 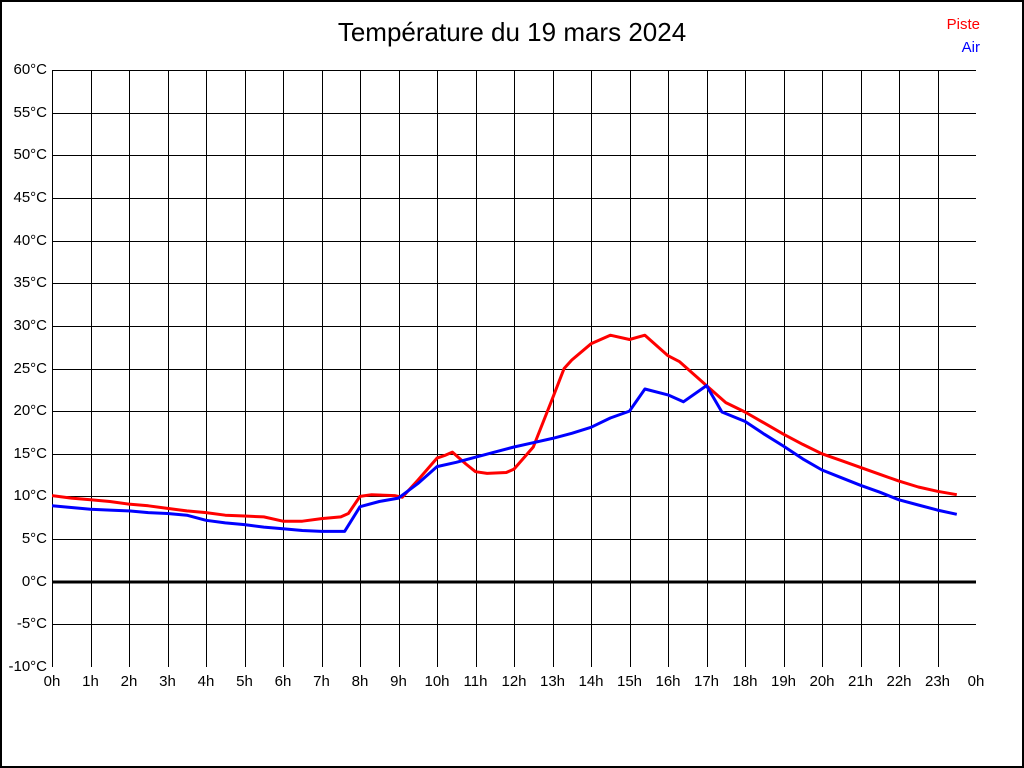 What do you see at coordinates (512, 32) in the screenshot?
I see `chart-title: Température du 19 mars 2024` at bounding box center [512, 32].